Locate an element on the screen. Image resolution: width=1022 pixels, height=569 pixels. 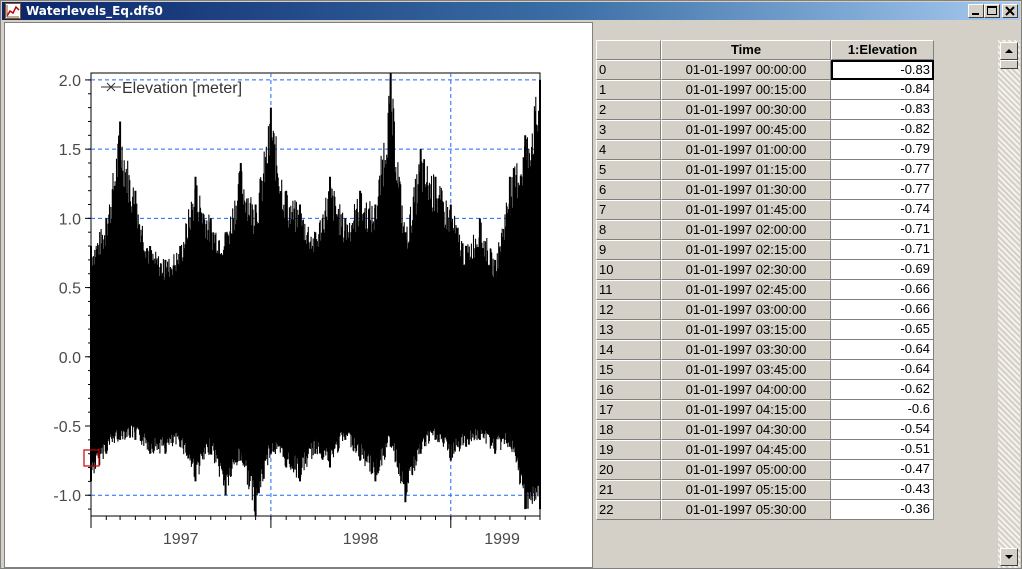
row-index-cell: 8 is located at coordinates (628, 230).